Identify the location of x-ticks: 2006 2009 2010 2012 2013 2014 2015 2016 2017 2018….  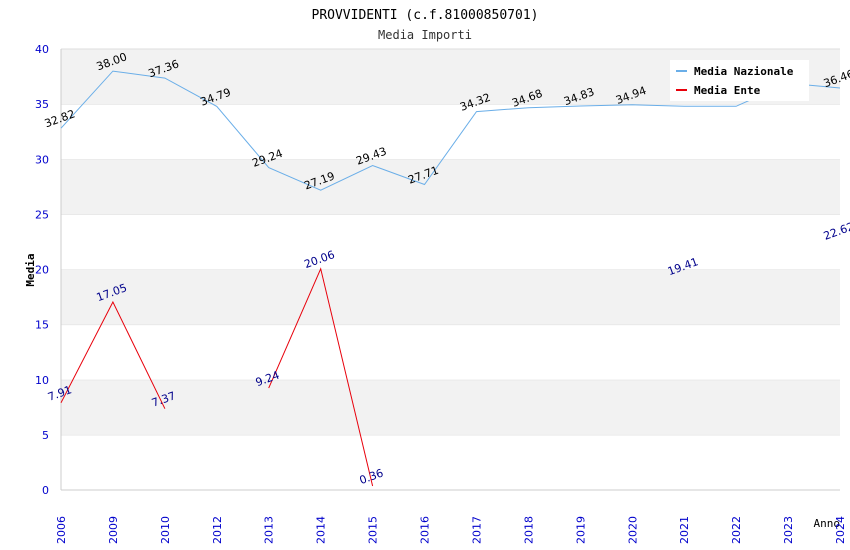
(451, 530).